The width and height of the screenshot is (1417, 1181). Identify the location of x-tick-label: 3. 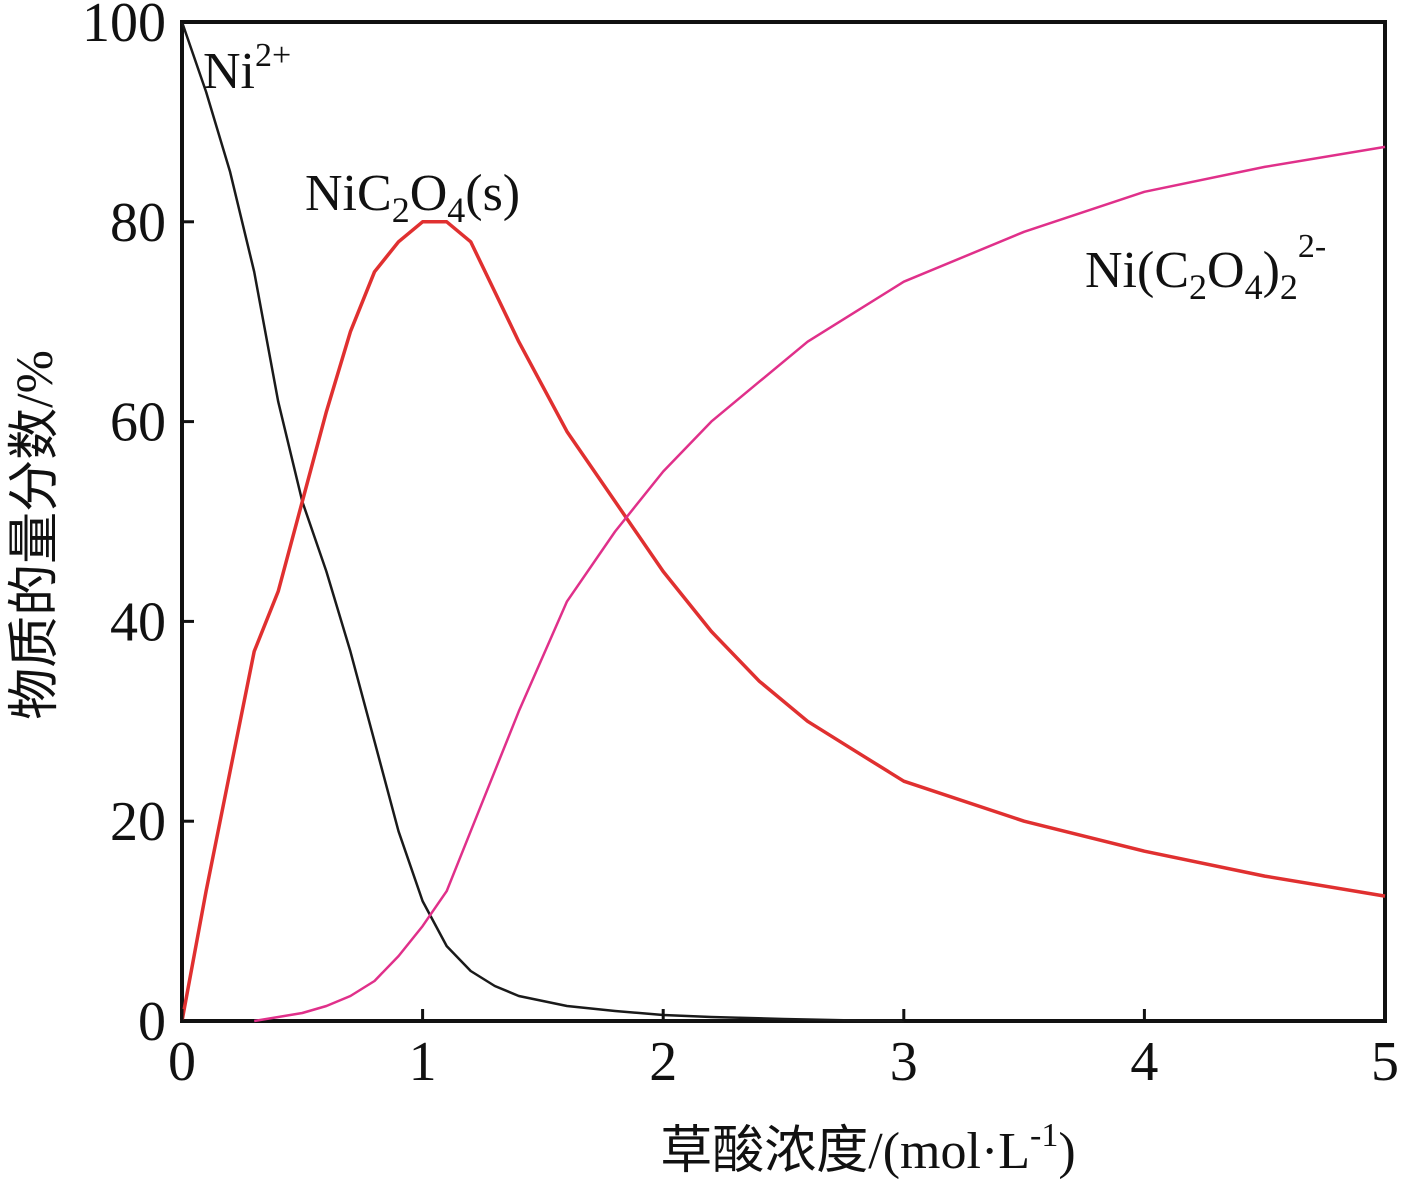
(904, 1062).